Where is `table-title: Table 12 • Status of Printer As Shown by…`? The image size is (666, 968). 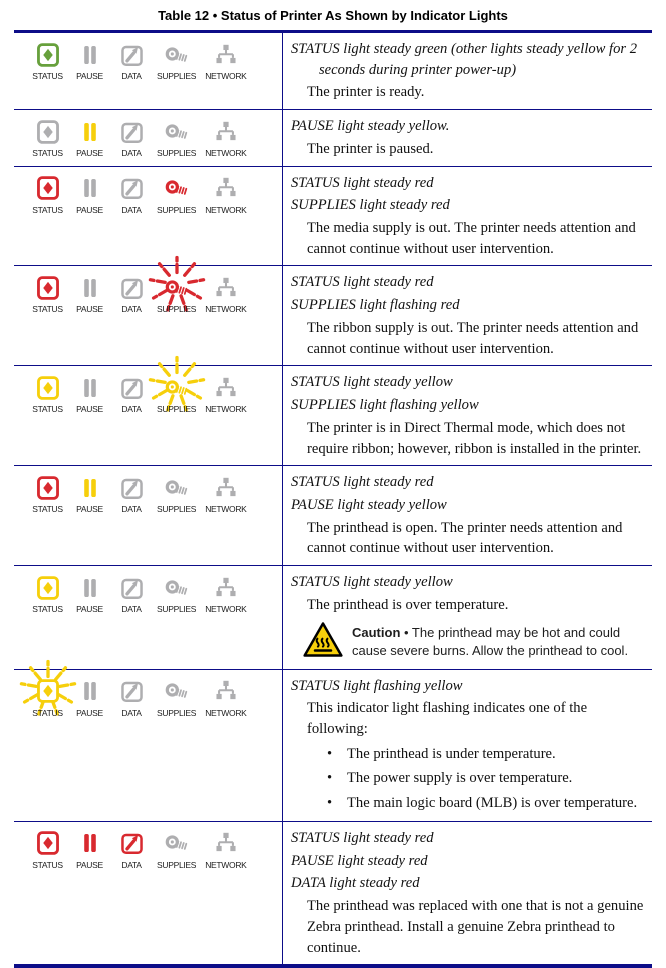
table-title: Table 12 • Status of Printer As Shown by… is located at coordinates (333, 15).